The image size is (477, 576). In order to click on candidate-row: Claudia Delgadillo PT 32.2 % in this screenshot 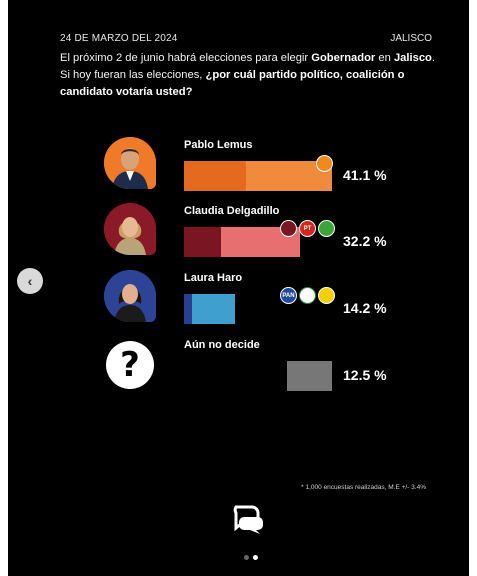, I will do `click(238, 233)`.